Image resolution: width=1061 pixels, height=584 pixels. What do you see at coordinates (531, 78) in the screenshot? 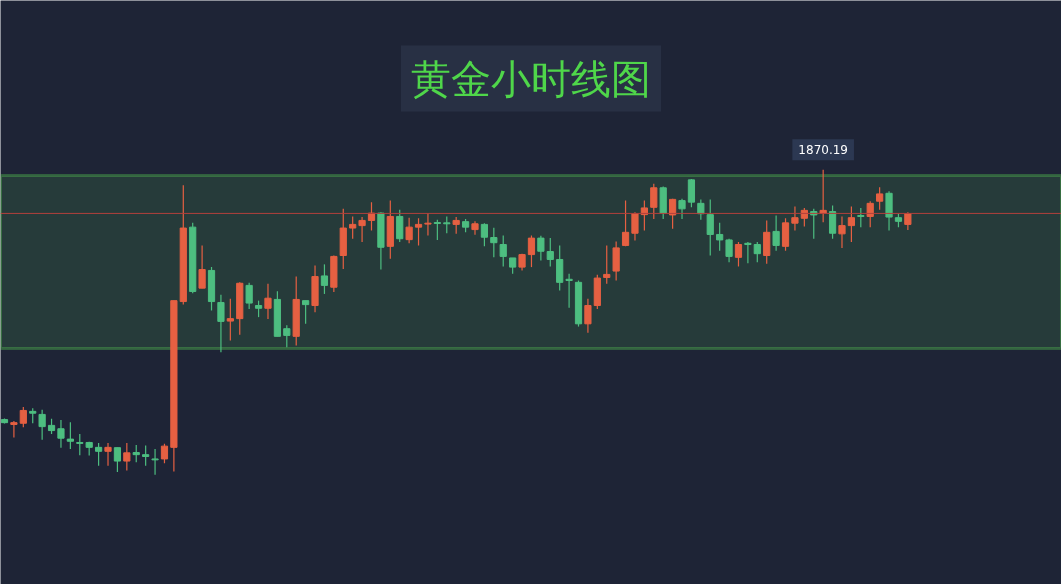
I see `chart-title: 黄金小时线图` at bounding box center [531, 78].